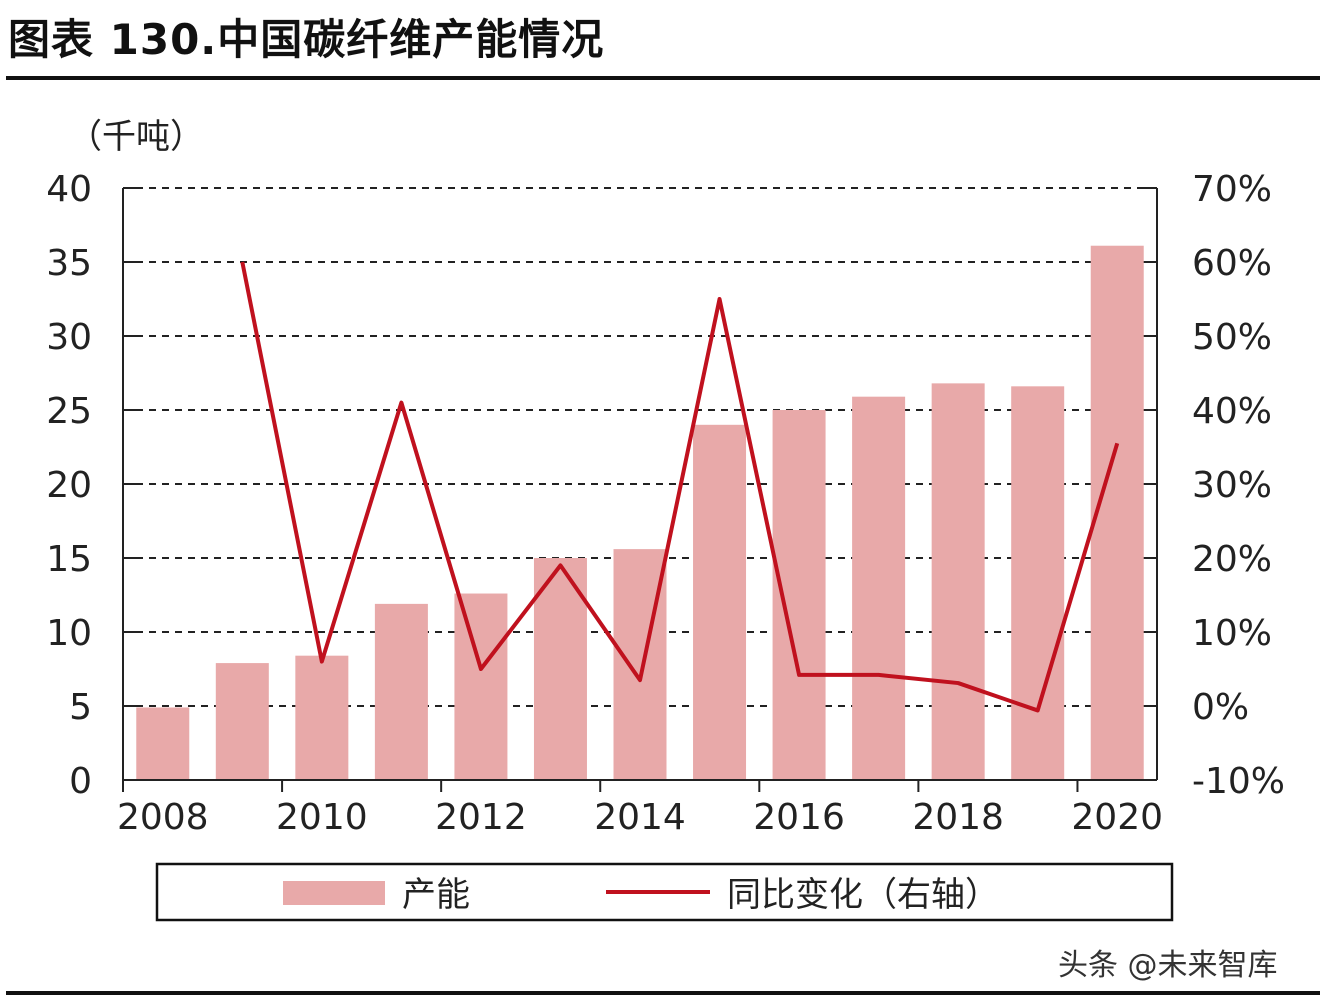 The image size is (1328, 1006). I want to click on right-tick-label: 10%, so click(1232, 633).